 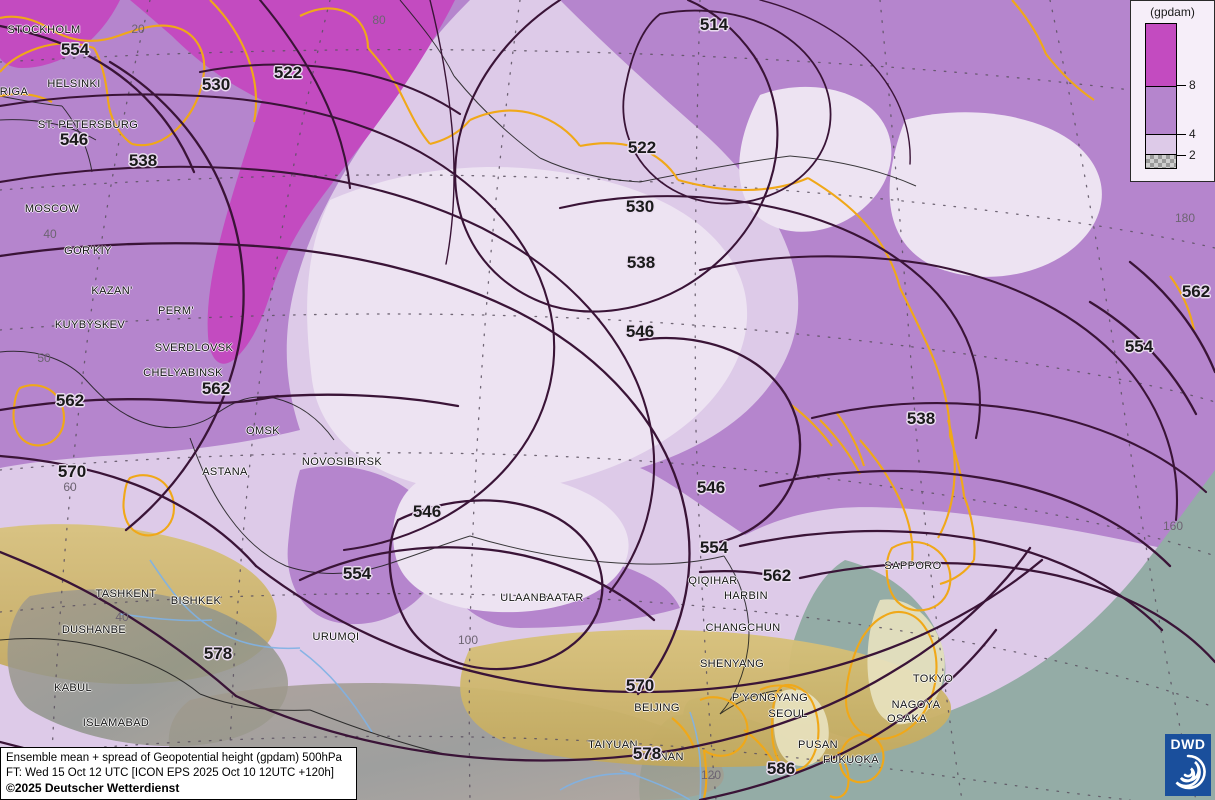 What do you see at coordinates (456, 728) in the screenshot?
I see `contour-578-e` at bounding box center [456, 728].